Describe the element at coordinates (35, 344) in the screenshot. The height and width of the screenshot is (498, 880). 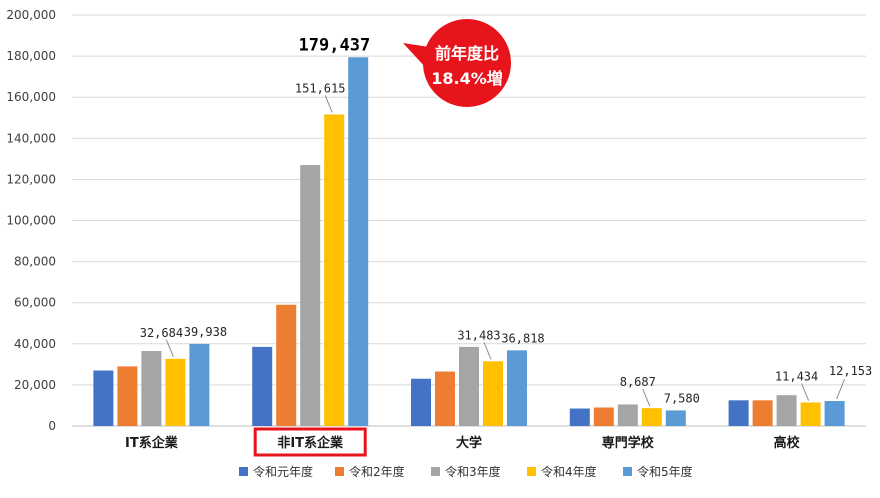
I see `y-tick-label: 40,000` at that location.